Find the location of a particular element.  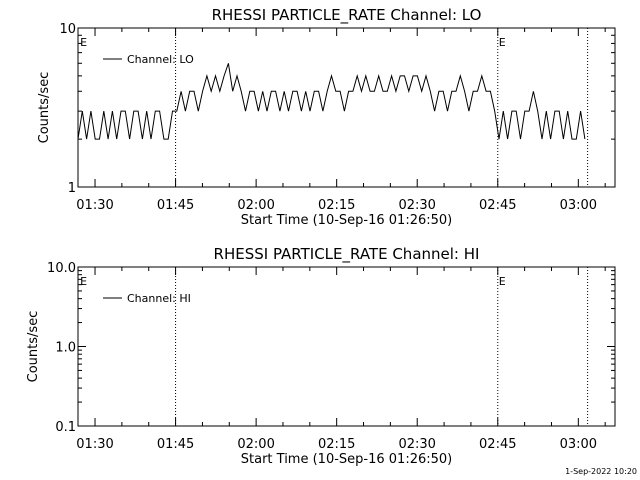

legend-entry: Channel: LO is located at coordinates (160, 59).